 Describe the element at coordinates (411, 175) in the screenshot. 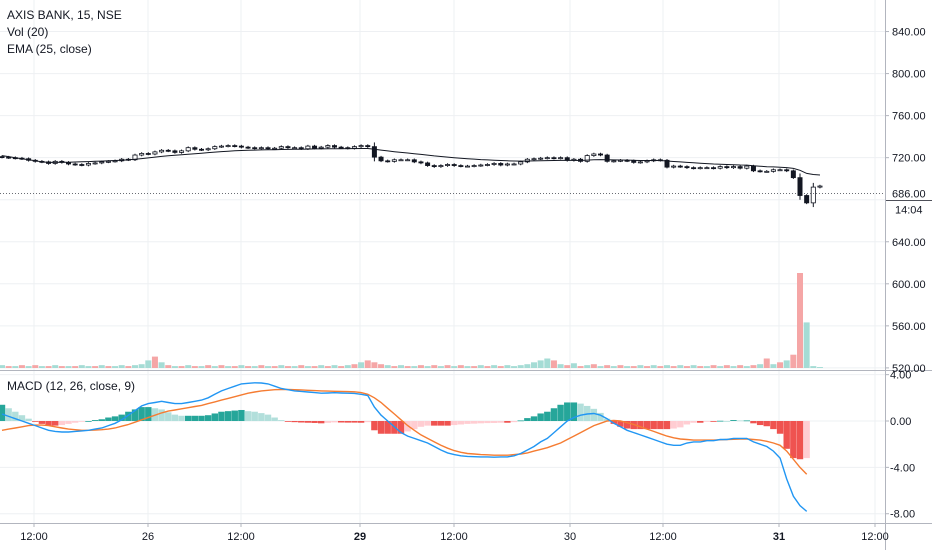

I see `candlesticks` at that location.